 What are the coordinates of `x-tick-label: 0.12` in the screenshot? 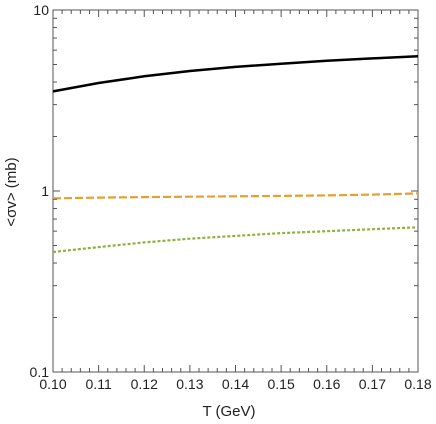 It's located at (144, 384).